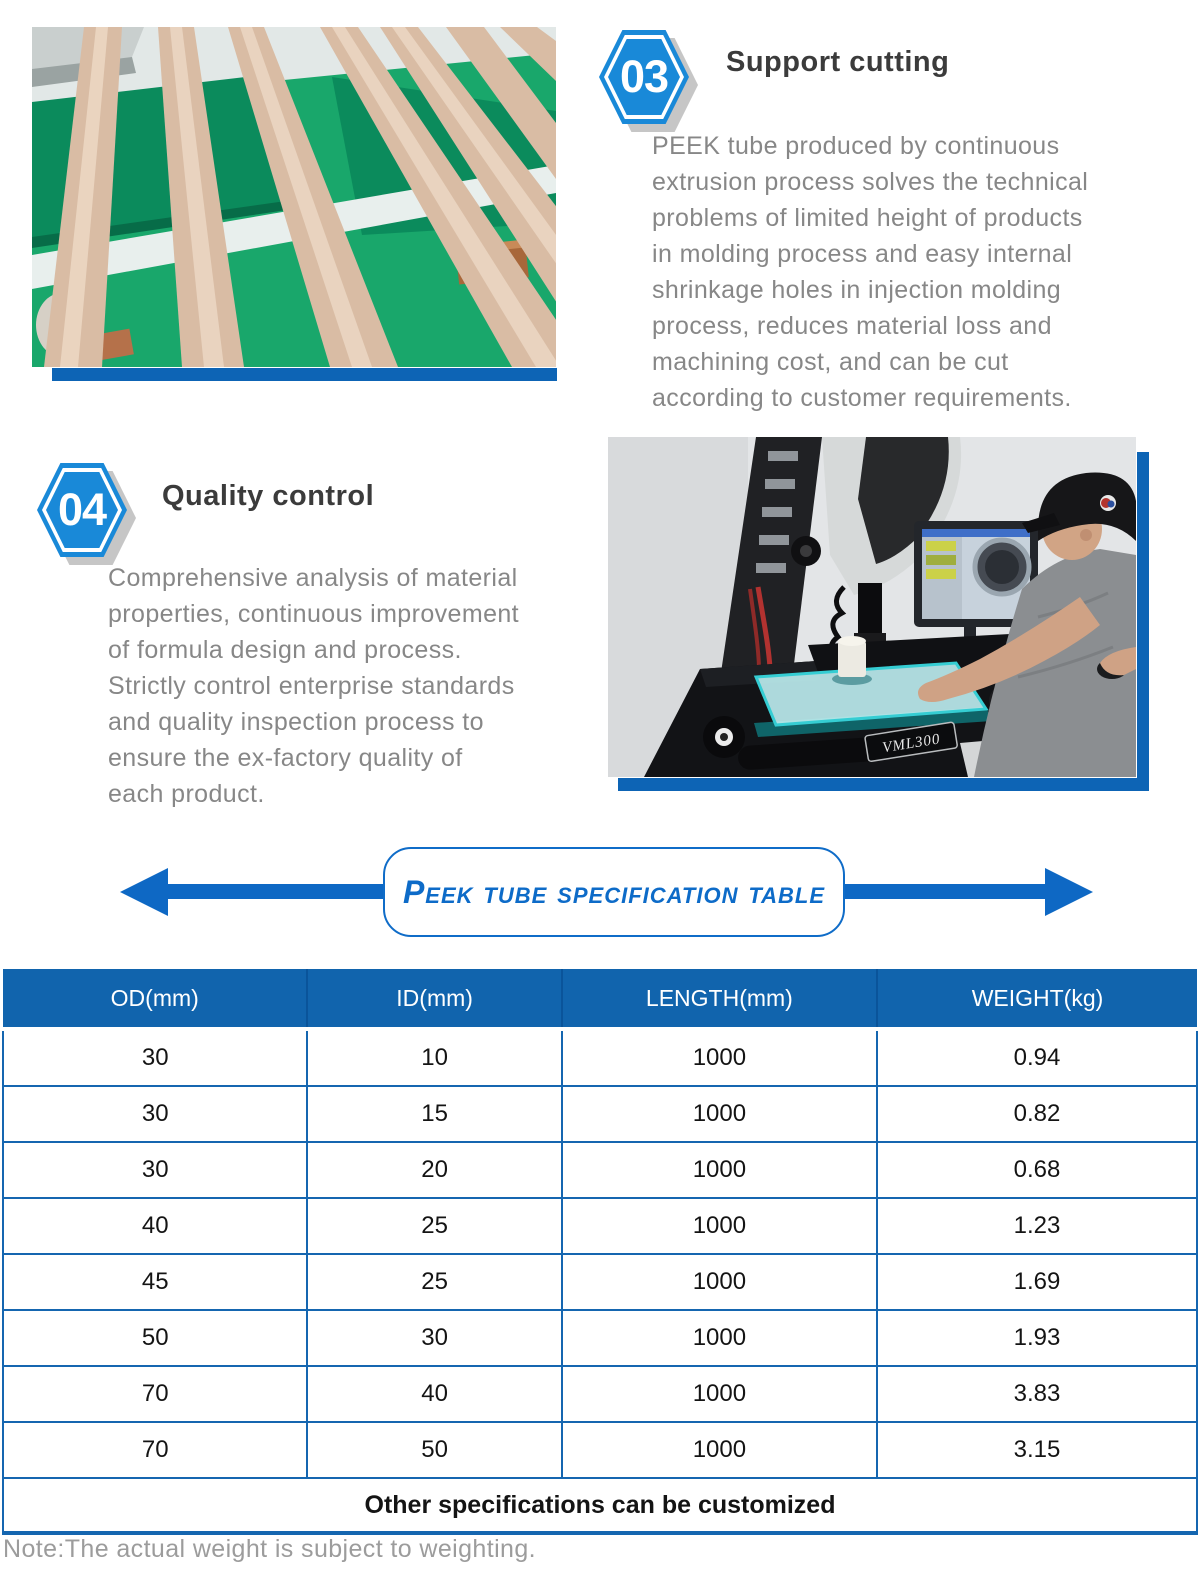 The height and width of the screenshot is (1585, 1200). I want to click on spec-footer-row: Other specifications can be customized, so click(600, 1506).